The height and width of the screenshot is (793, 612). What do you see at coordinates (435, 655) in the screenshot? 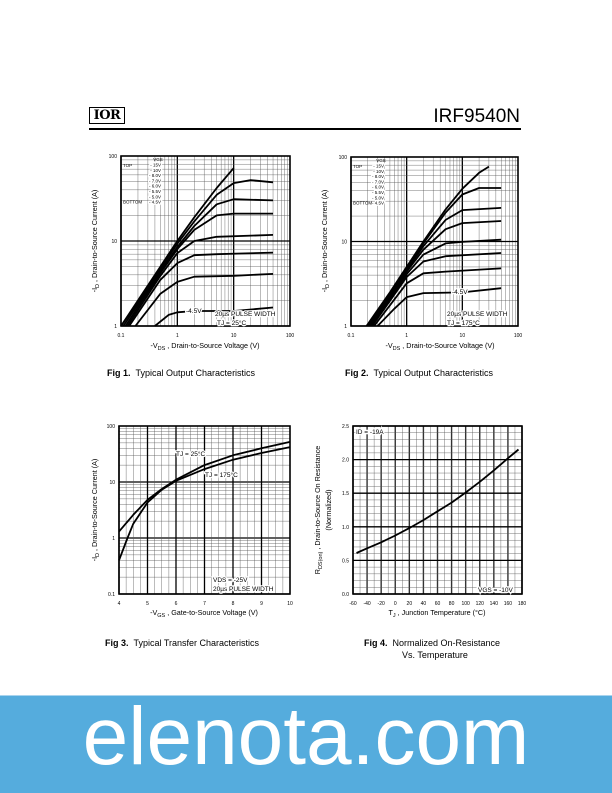
I see `fig4-caption-line2: Vs. Temperature` at bounding box center [435, 655].